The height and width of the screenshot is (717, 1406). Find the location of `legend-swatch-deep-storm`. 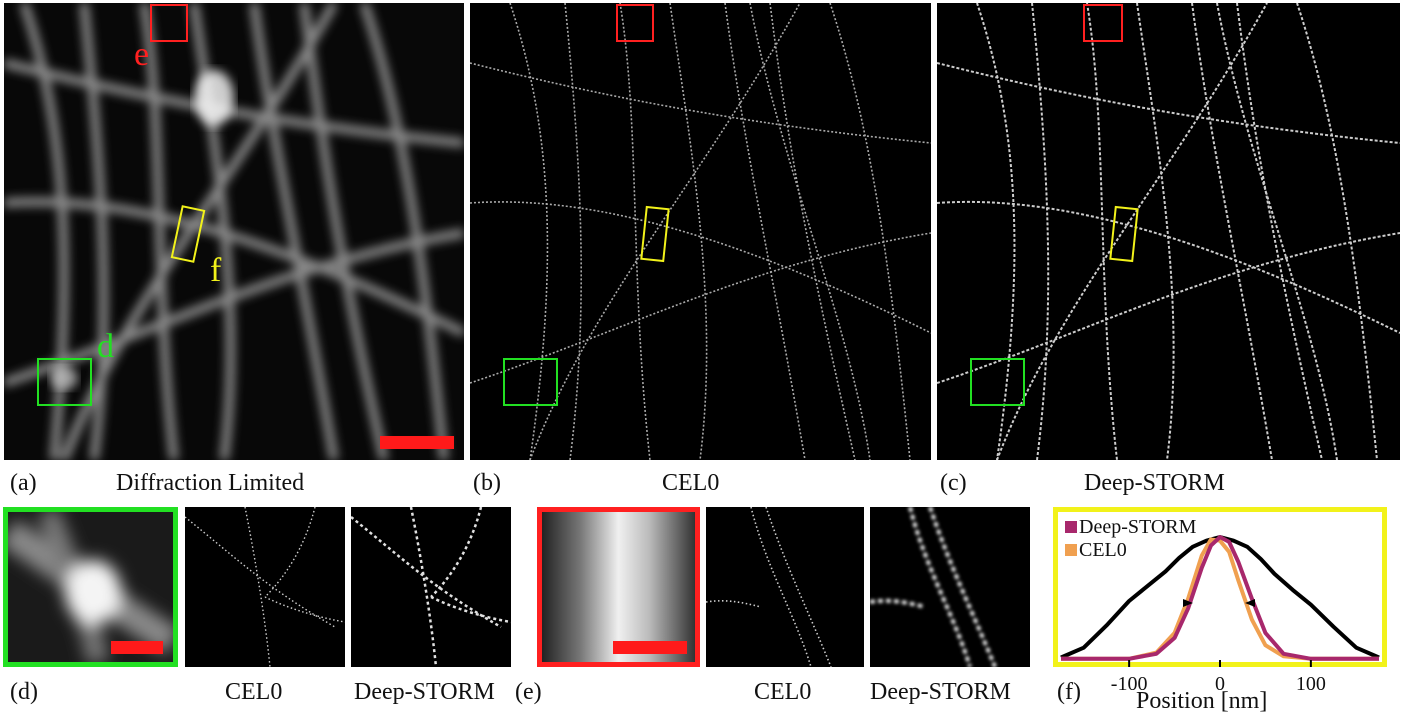

legend-swatch-deep-storm is located at coordinates (1071, 527).